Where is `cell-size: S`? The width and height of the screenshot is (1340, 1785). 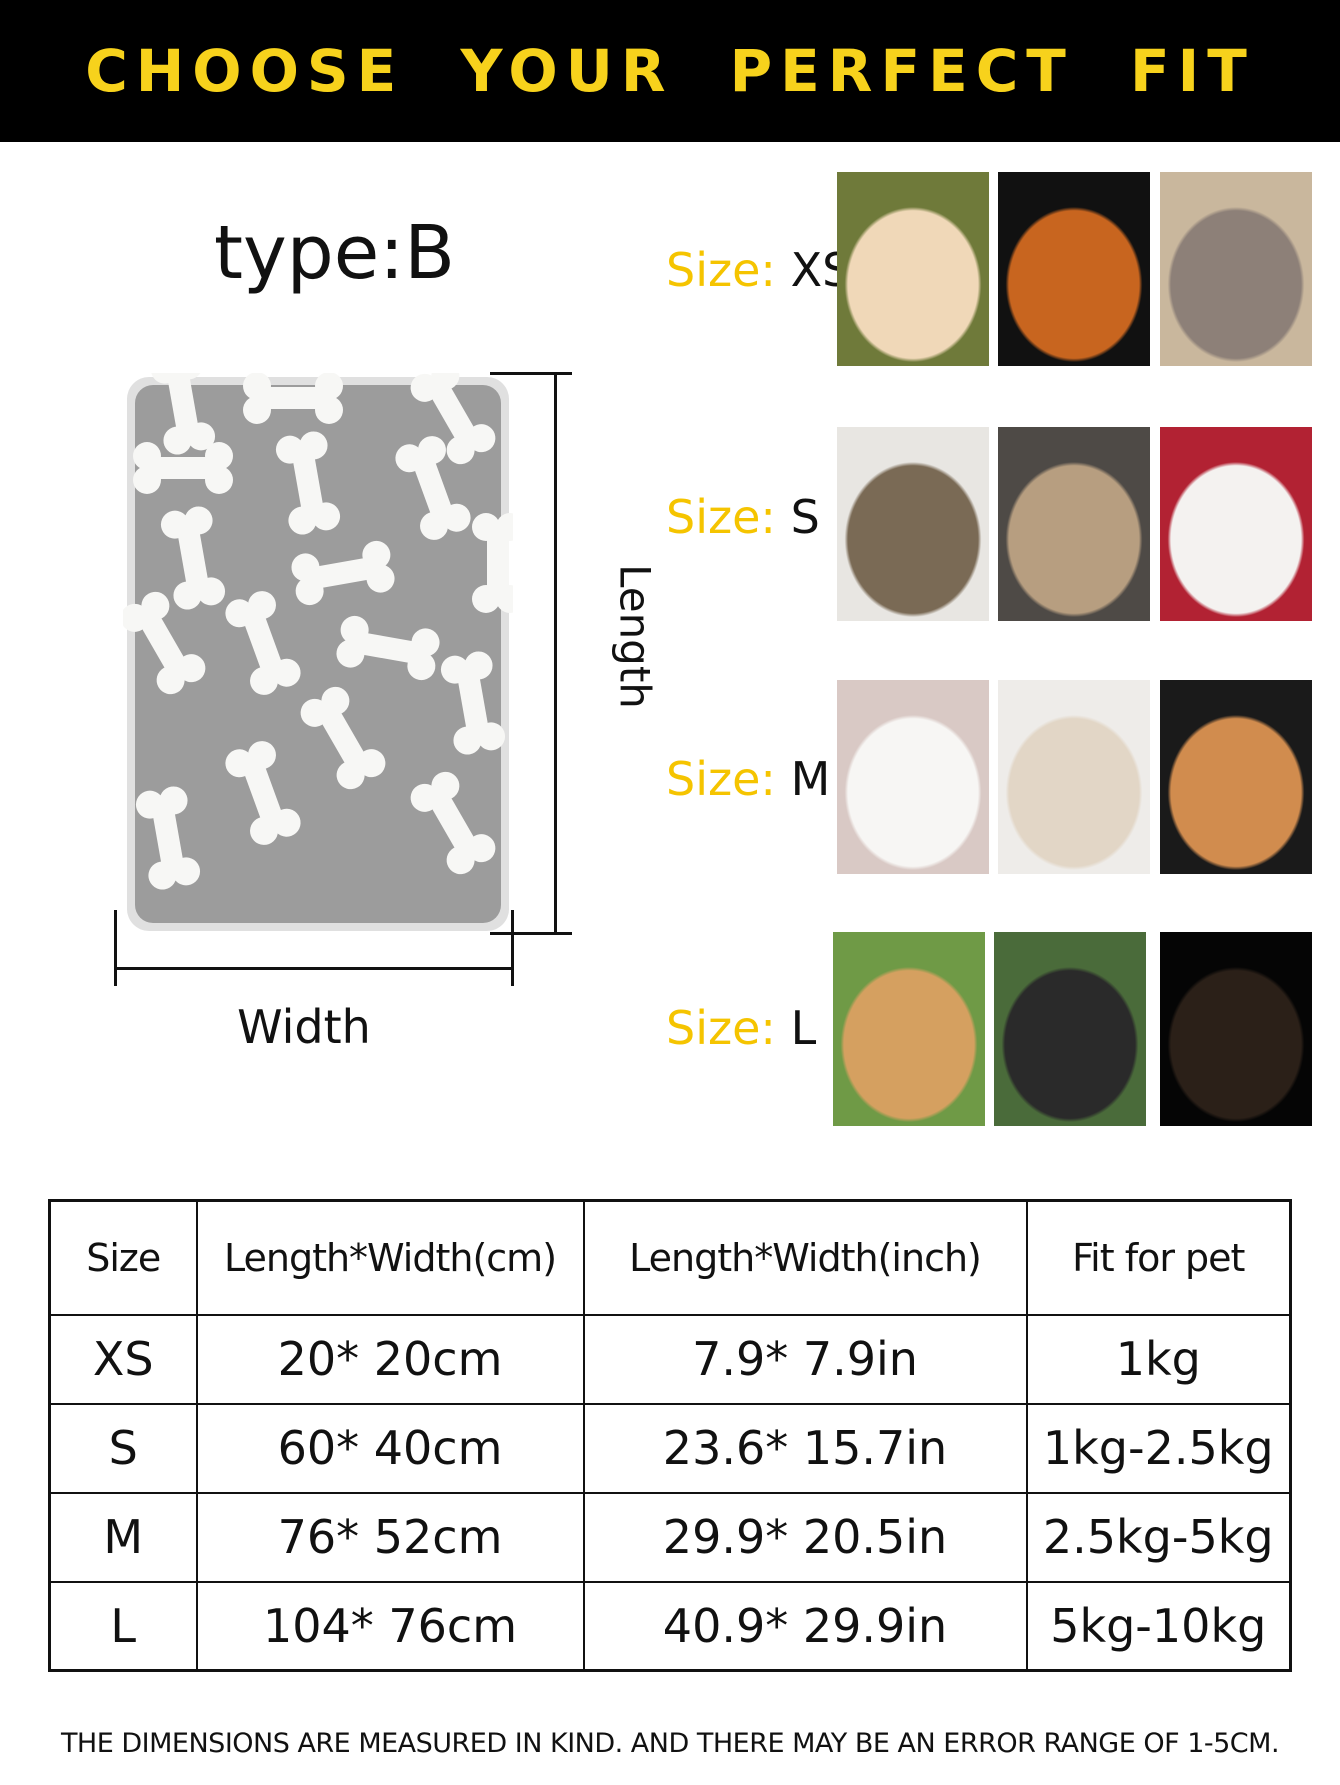 cell-size: S is located at coordinates (123, 1448).